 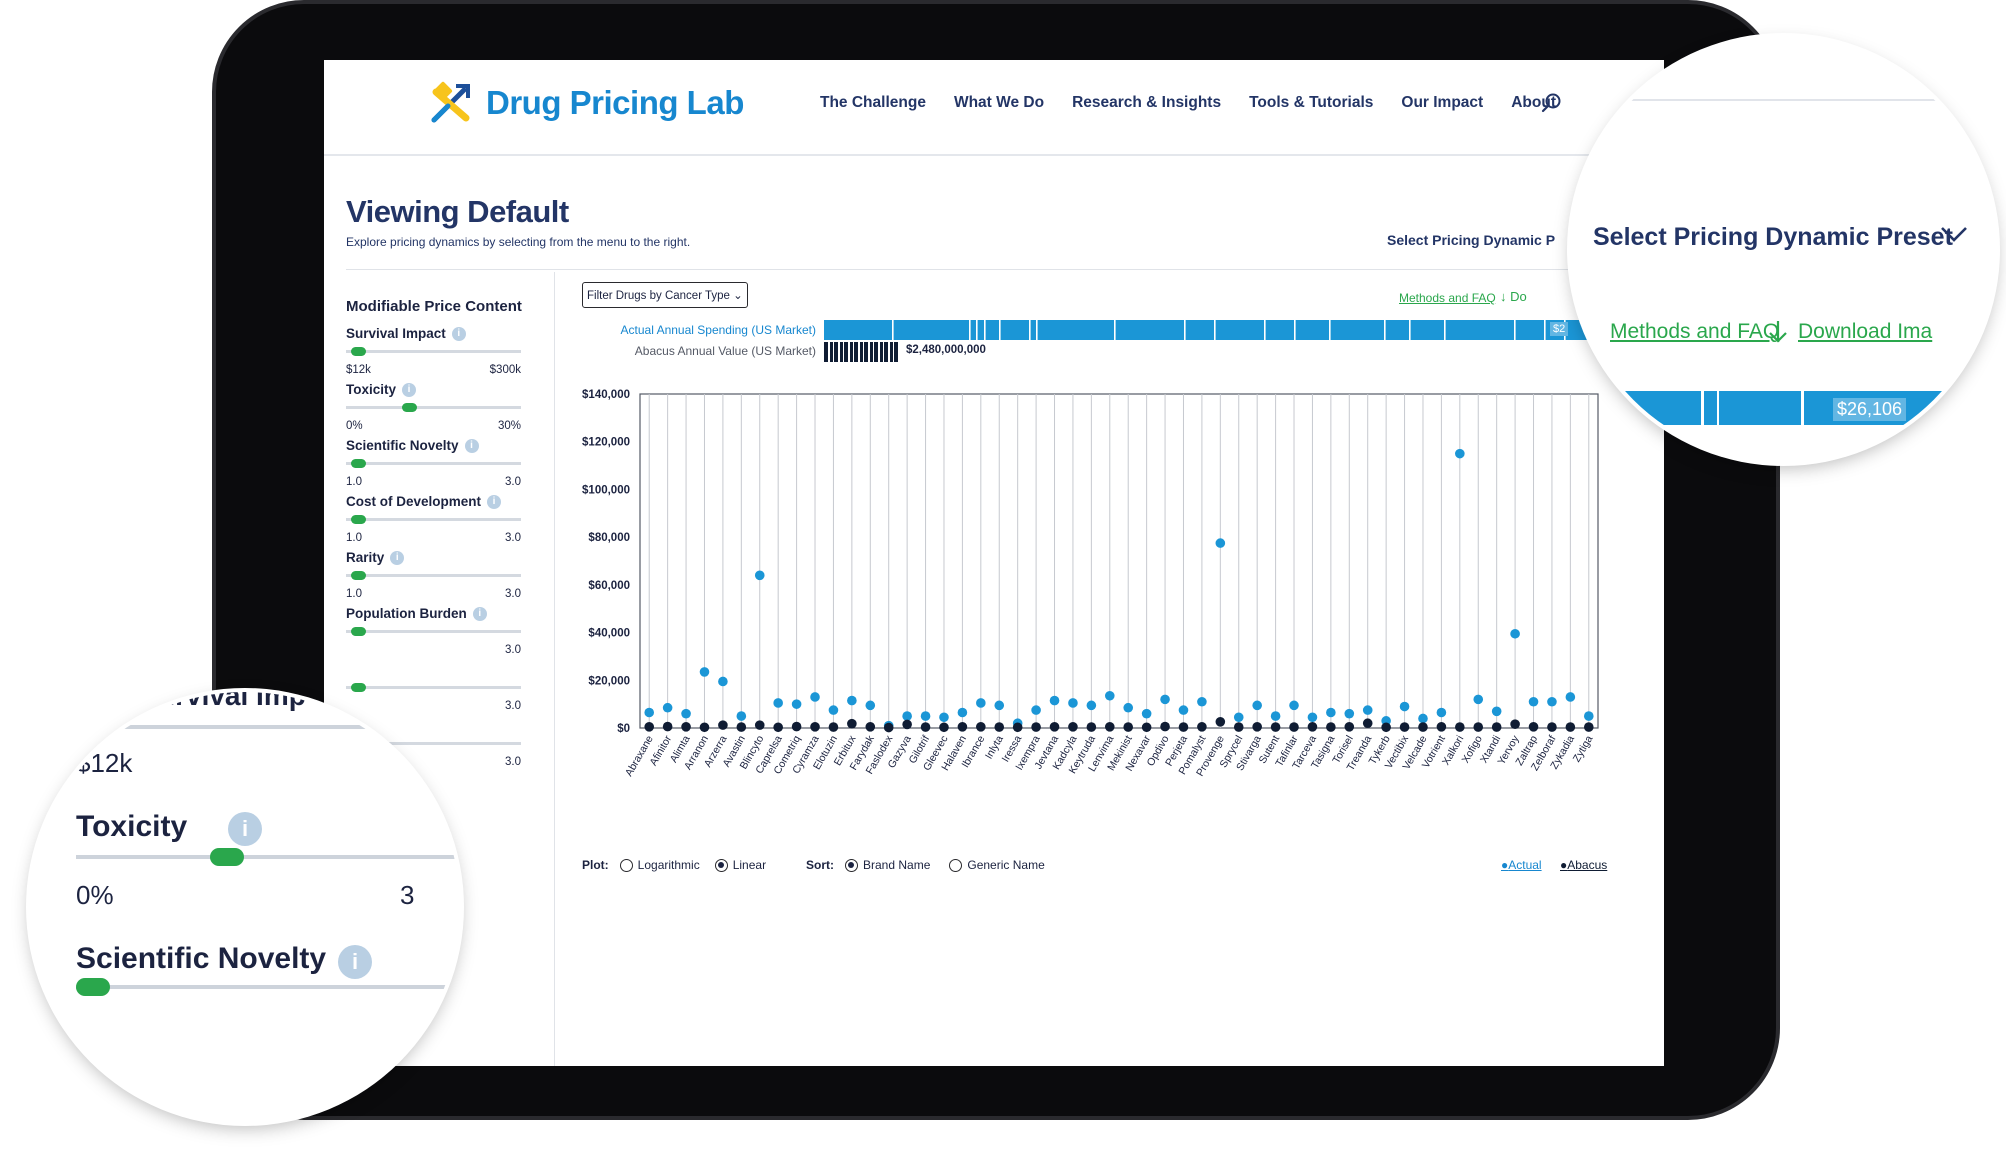 I want to click on zoom-preset-dropdown: Select Pricing Dynamic Preset, so click(x=1773, y=237).